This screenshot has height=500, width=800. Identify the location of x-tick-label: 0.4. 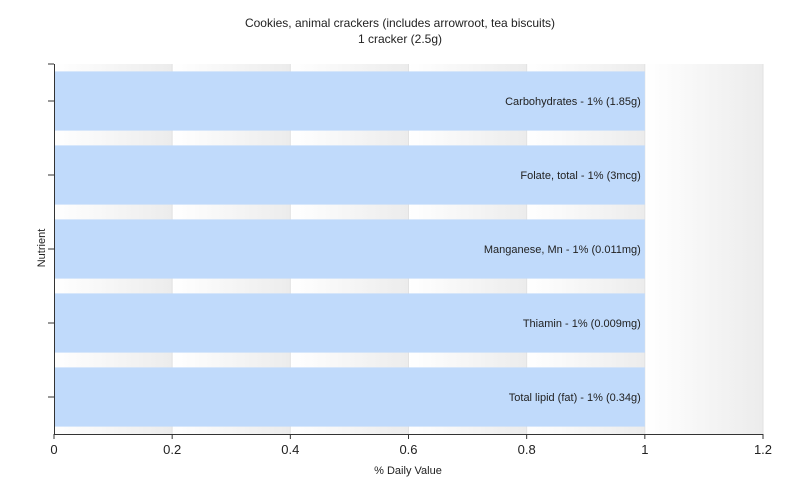
(290, 449).